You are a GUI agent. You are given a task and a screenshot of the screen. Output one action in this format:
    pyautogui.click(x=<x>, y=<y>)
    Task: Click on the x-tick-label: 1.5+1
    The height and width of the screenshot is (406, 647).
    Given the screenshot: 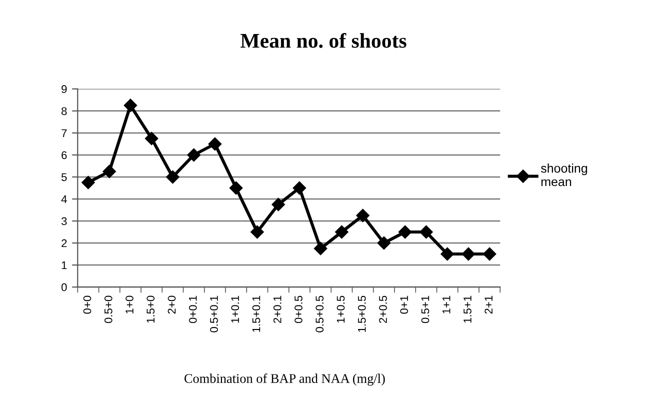 What is the action you would take?
    pyautogui.click(x=468, y=309)
    